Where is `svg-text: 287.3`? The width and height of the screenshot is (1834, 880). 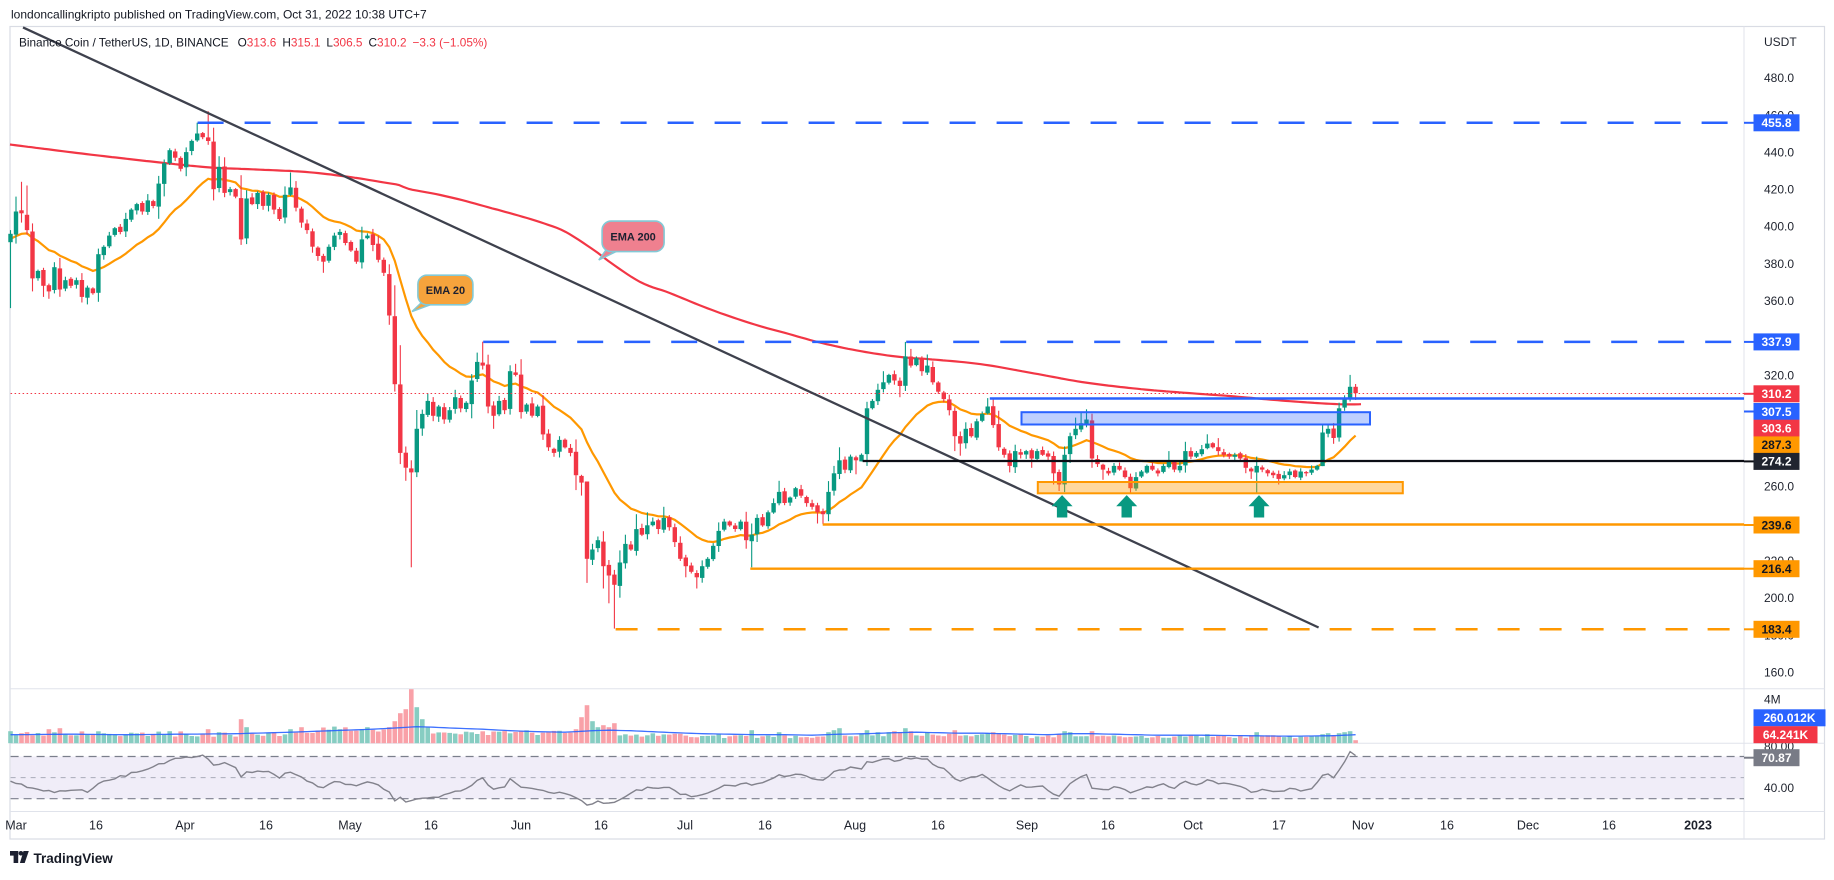 svg-text: 287.3 is located at coordinates (1776, 445).